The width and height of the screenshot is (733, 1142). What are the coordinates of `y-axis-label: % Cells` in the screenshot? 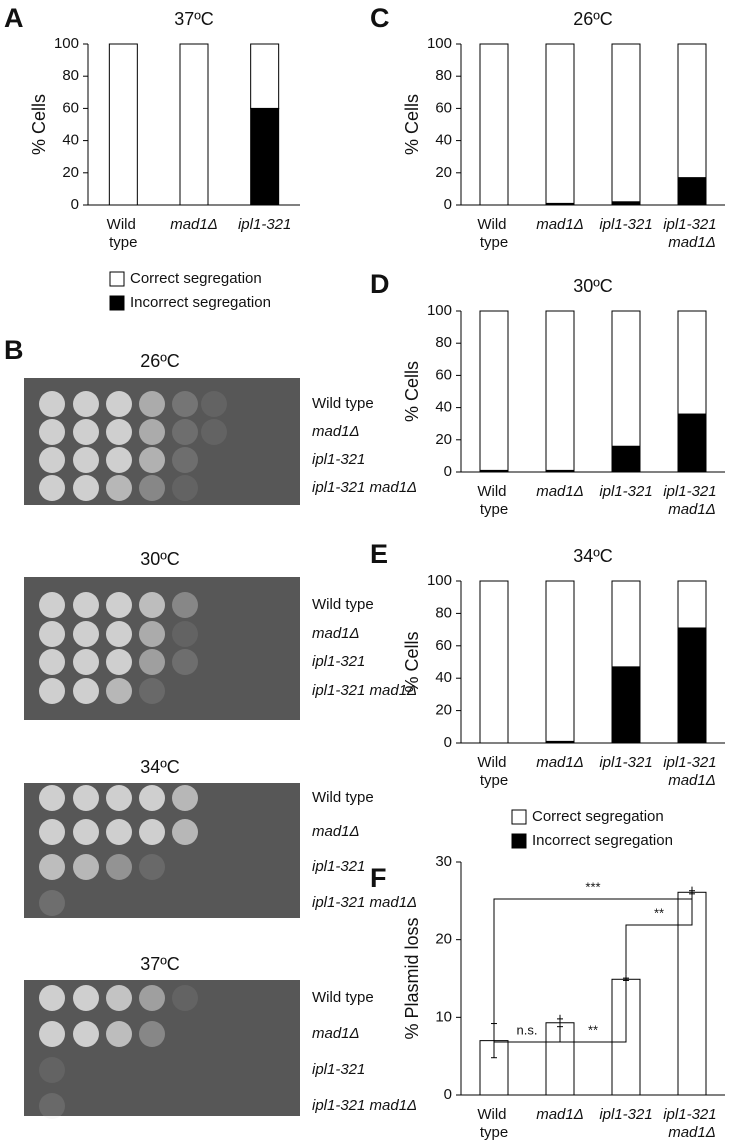 It's located at (412, 124).